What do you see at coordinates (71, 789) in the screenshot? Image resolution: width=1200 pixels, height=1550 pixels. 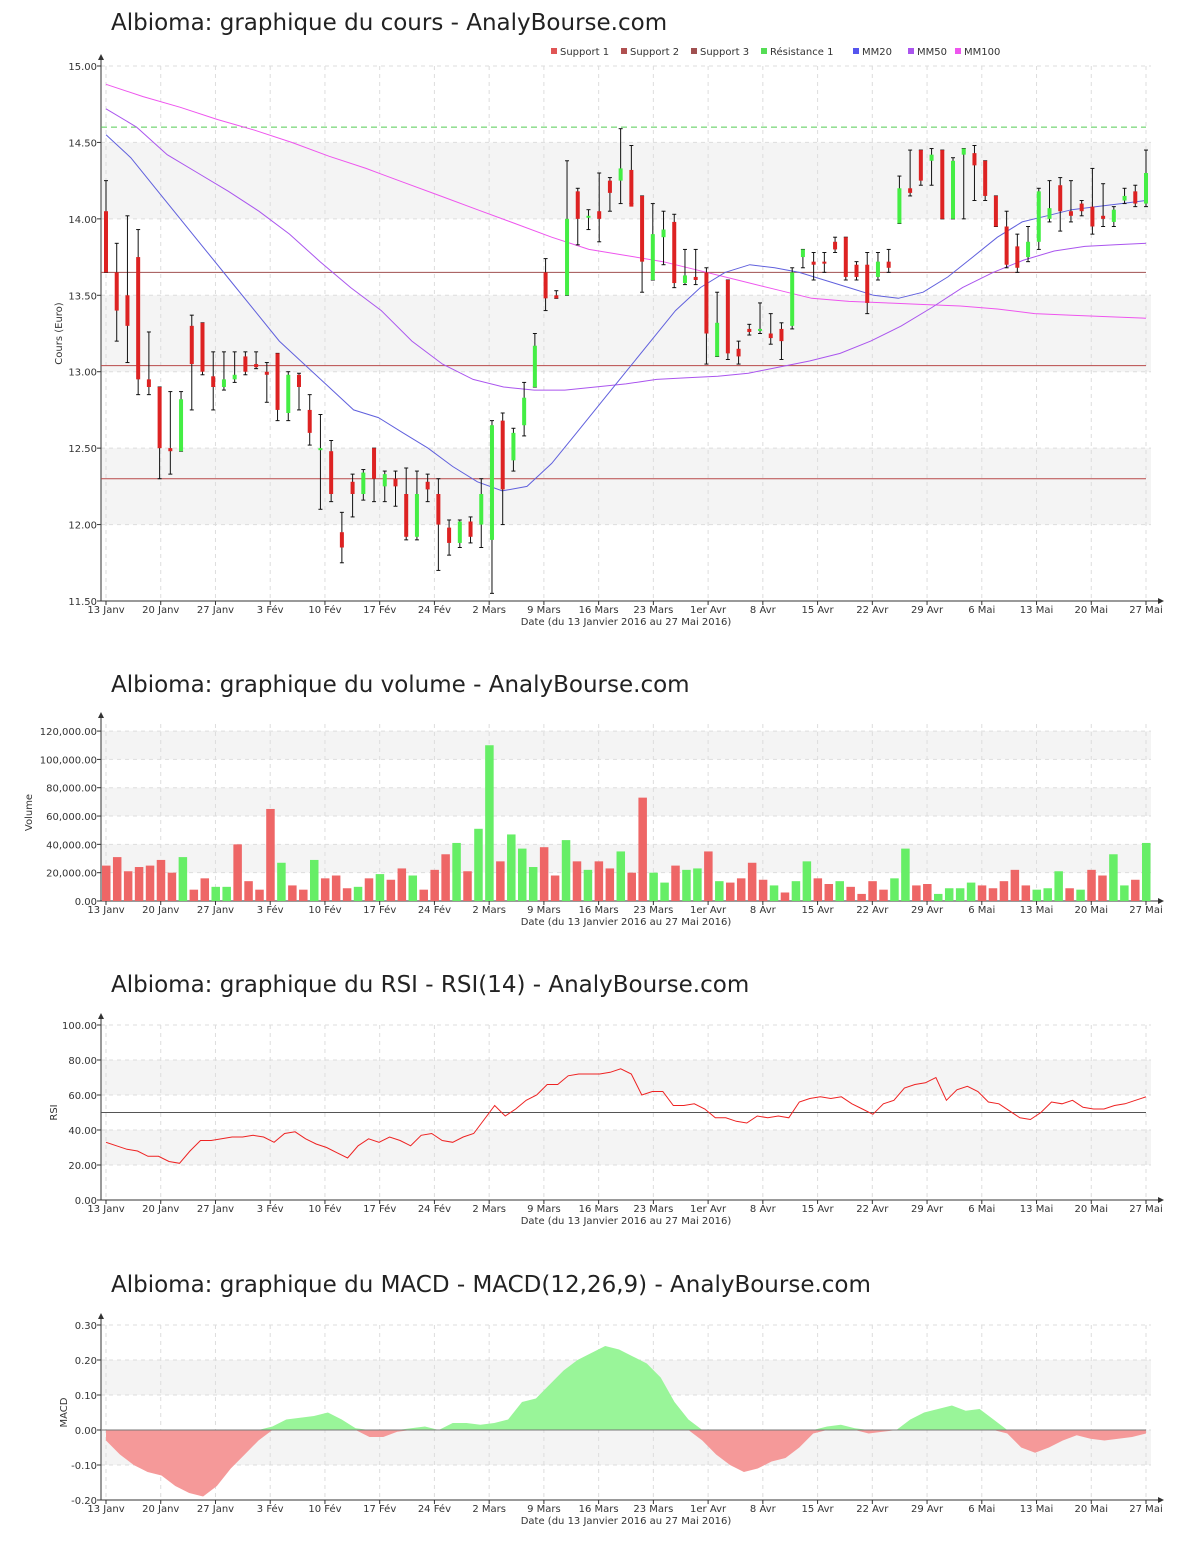 I see `y-tick-label: 80,000.00` at bounding box center [71, 789].